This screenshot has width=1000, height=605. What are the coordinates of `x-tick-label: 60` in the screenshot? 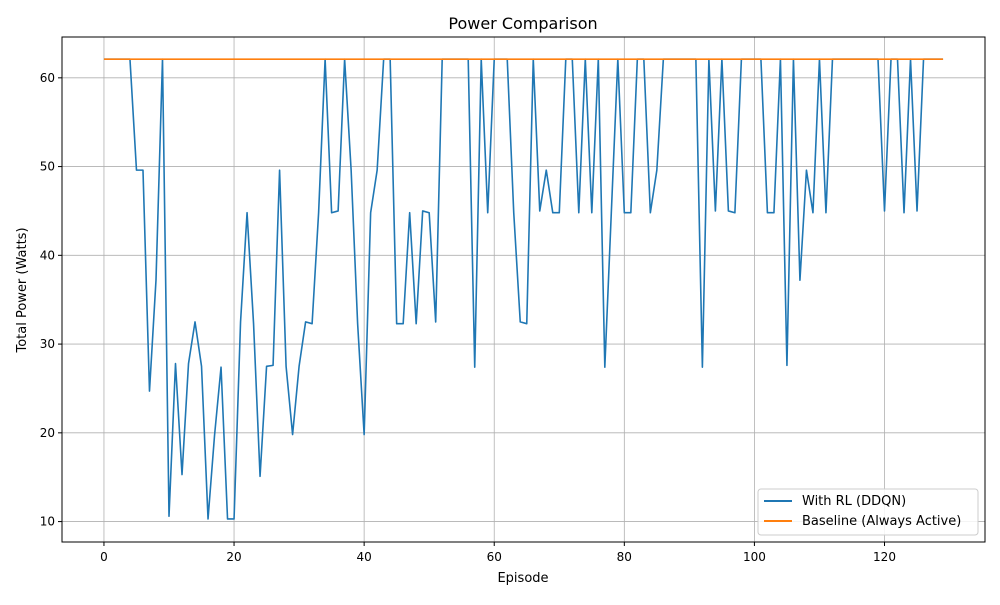 It's located at (494, 557).